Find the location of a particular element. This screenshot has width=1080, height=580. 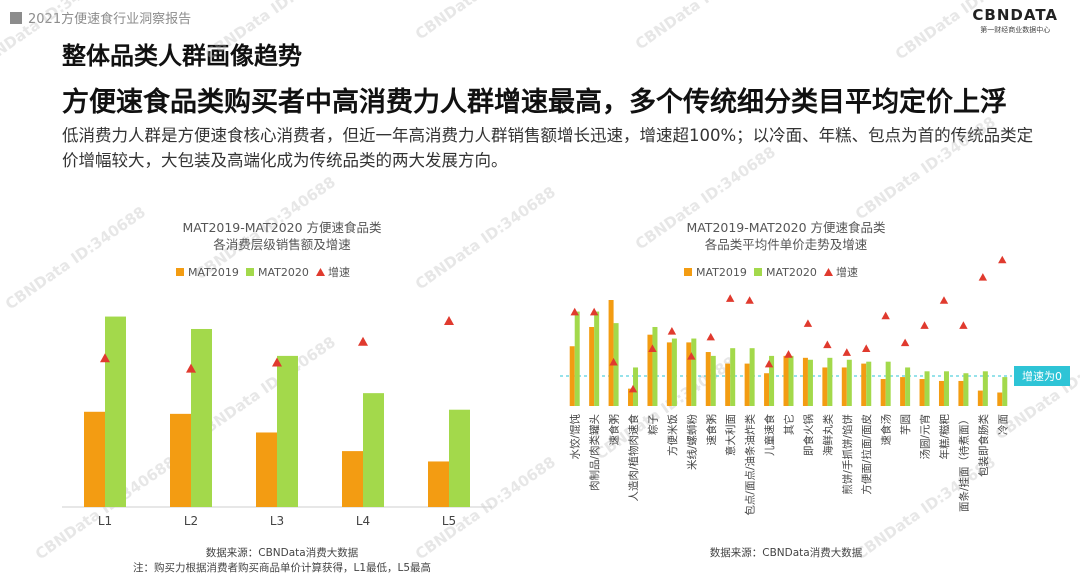

cbndata-logo: CBNDATA 第一财经商业数据中心 is located at coordinates (1015, 20).